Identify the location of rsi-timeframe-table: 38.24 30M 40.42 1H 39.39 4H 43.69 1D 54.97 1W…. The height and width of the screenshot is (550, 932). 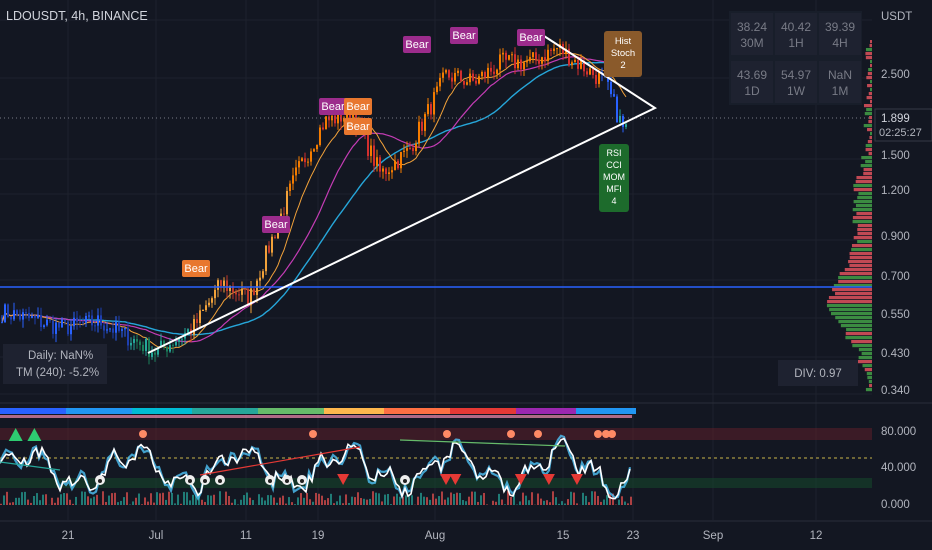
(795, 58).